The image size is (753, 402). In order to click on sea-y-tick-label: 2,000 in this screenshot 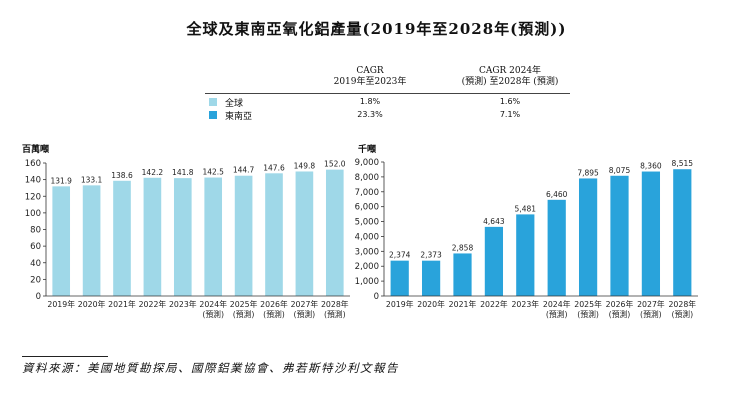, I will do `click(367, 267)`.